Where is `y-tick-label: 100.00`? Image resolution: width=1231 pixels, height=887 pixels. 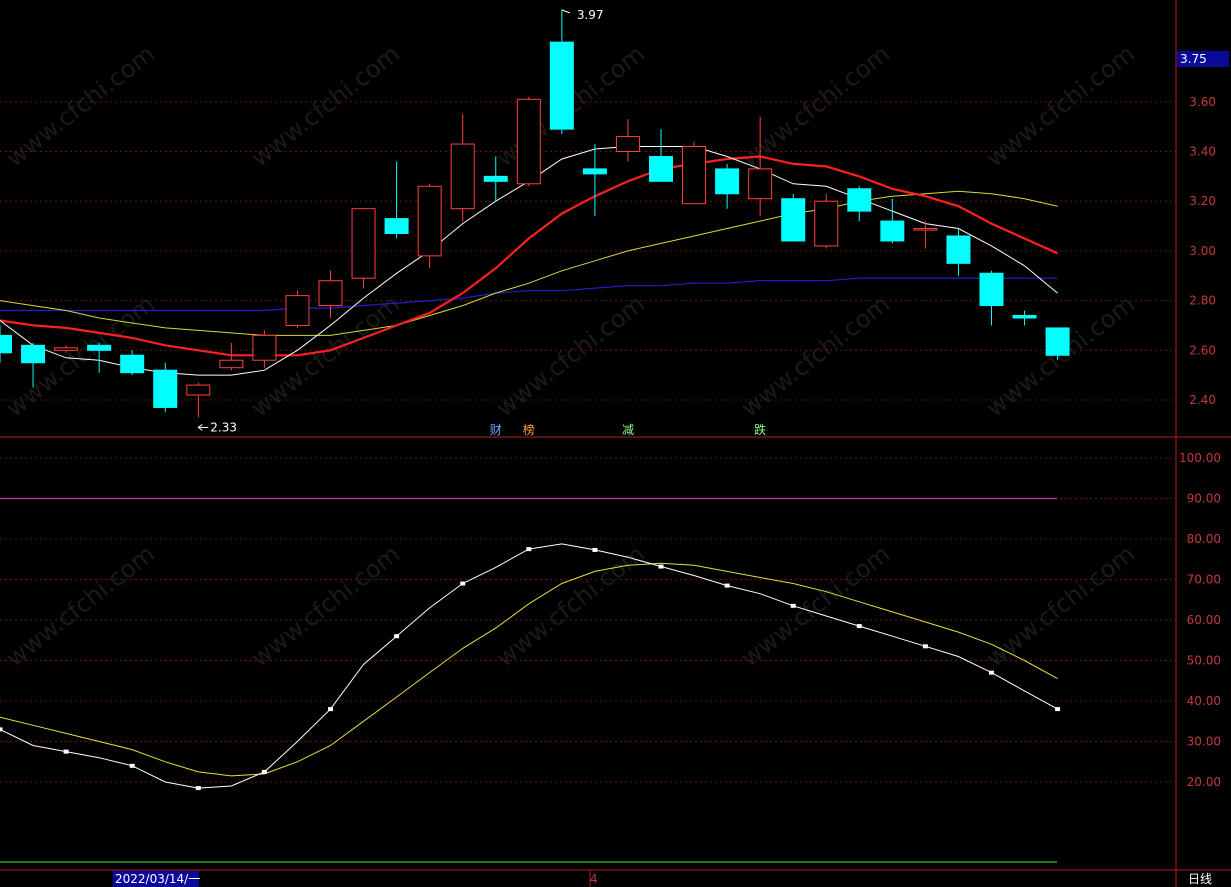 y-tick-label: 100.00 is located at coordinates (1200, 458).